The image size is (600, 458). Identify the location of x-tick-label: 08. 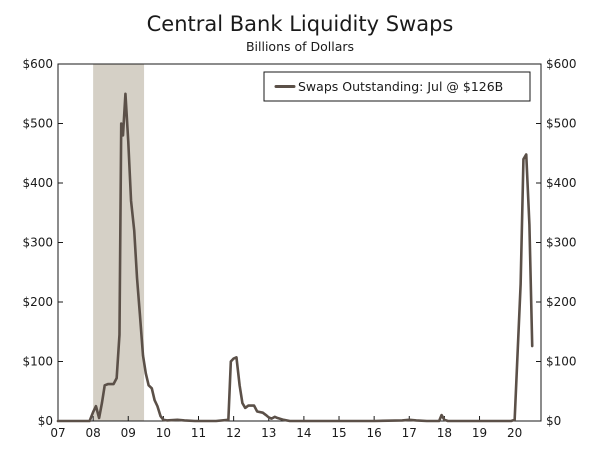
(92, 433).